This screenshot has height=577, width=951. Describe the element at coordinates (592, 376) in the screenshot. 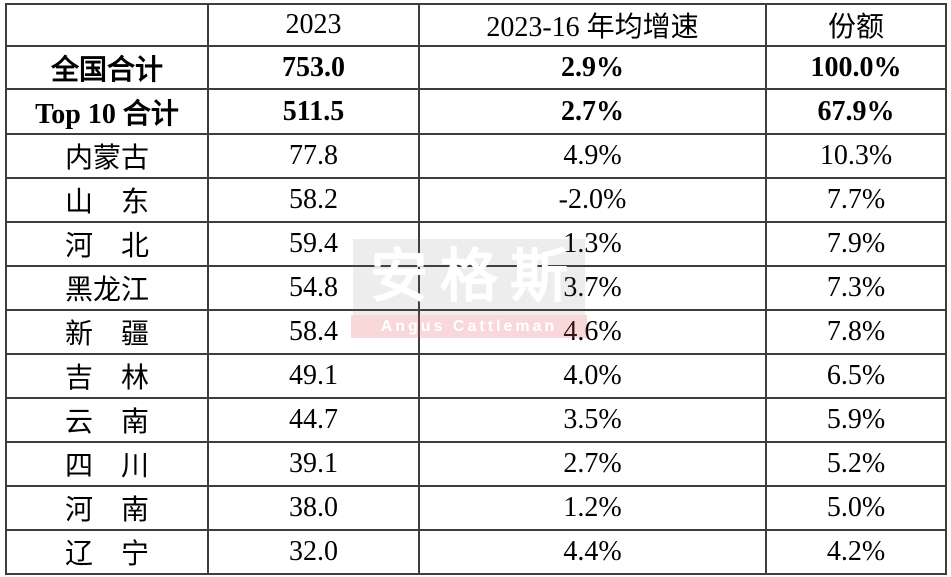

I see `growth-cell: 4.0%` at that location.